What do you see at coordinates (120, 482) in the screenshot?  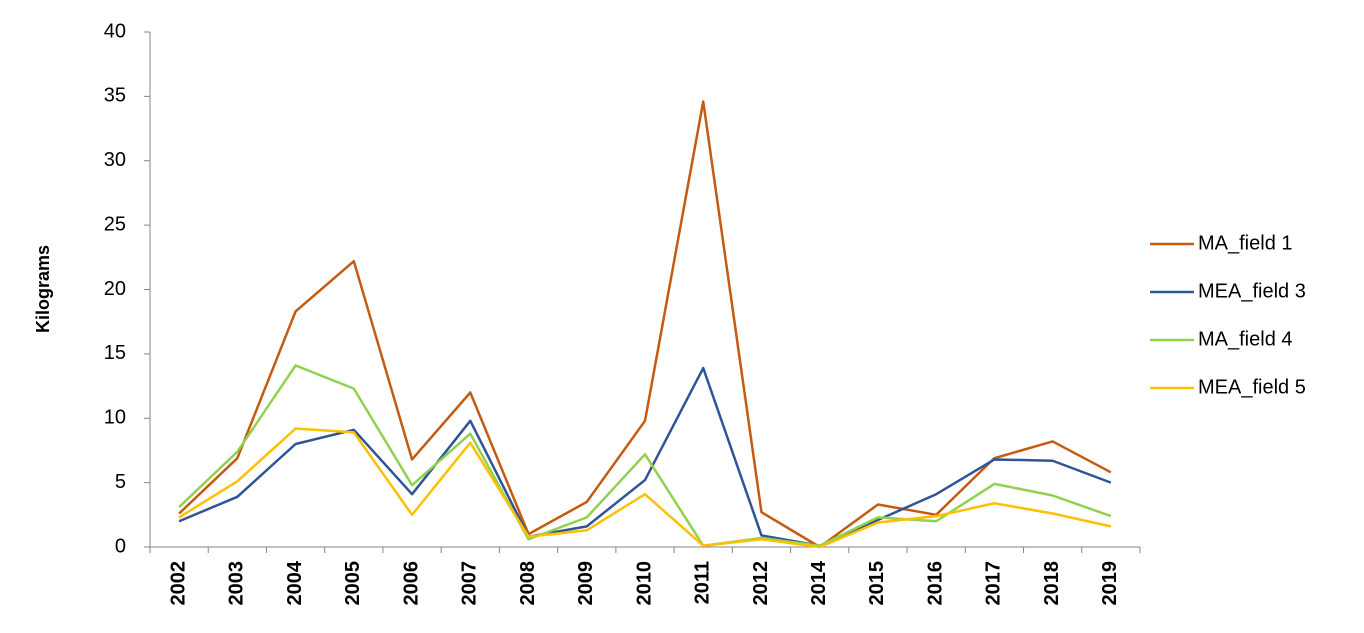 I see `y-tick-label: 5` at bounding box center [120, 482].